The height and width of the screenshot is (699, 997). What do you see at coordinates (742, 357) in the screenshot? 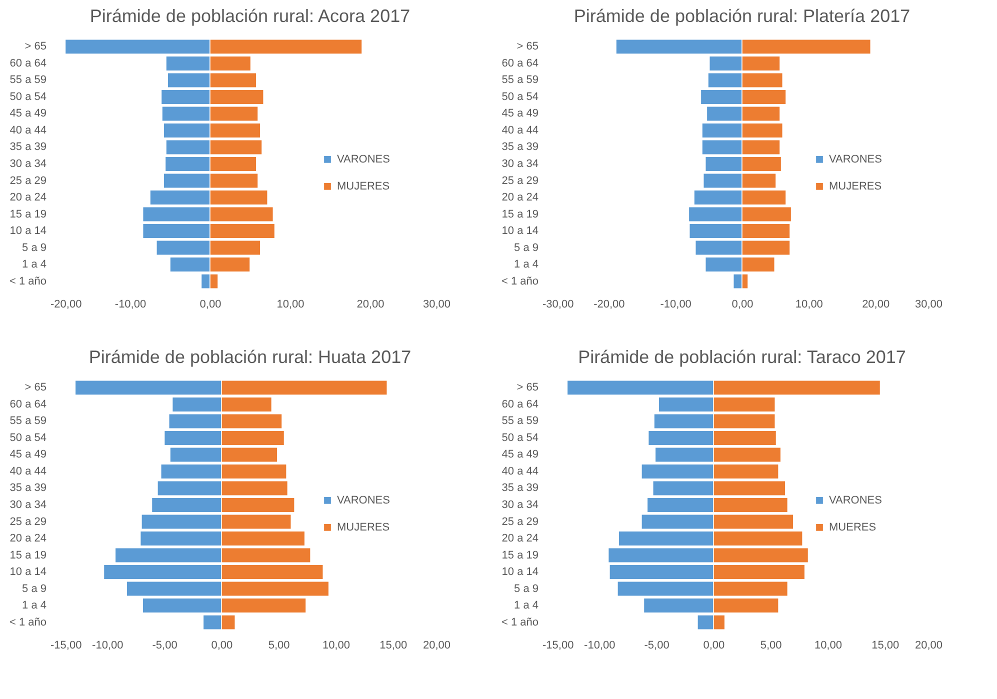
I see `chart-title: Pirámide de población rural: Taraco 2017` at bounding box center [742, 357].